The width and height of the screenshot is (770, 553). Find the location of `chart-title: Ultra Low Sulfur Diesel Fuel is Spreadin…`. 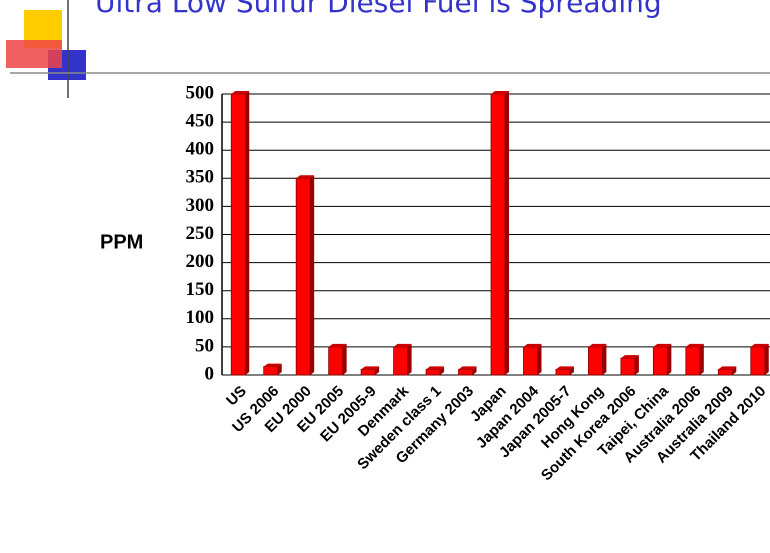

chart-title: Ultra Low Sulfur Diesel Fuel is Spreadin… is located at coordinates (378, 9).